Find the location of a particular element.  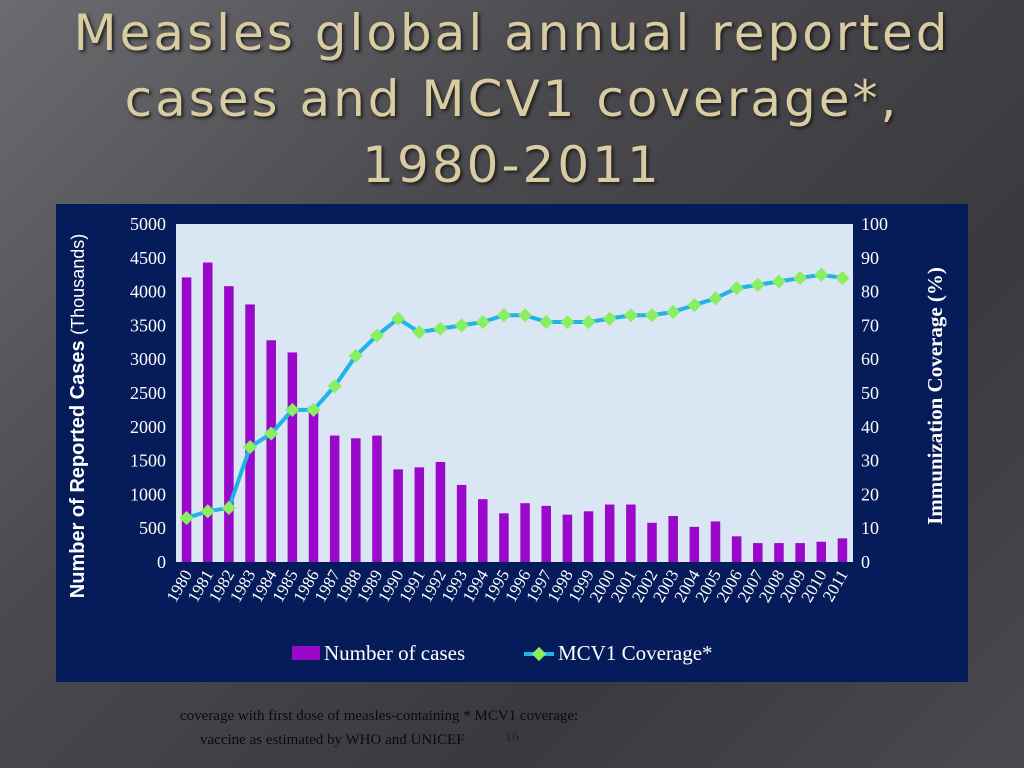

footnote-line-2: vaccine as estimated by WHO and UNICEF is located at coordinates (332, 740).